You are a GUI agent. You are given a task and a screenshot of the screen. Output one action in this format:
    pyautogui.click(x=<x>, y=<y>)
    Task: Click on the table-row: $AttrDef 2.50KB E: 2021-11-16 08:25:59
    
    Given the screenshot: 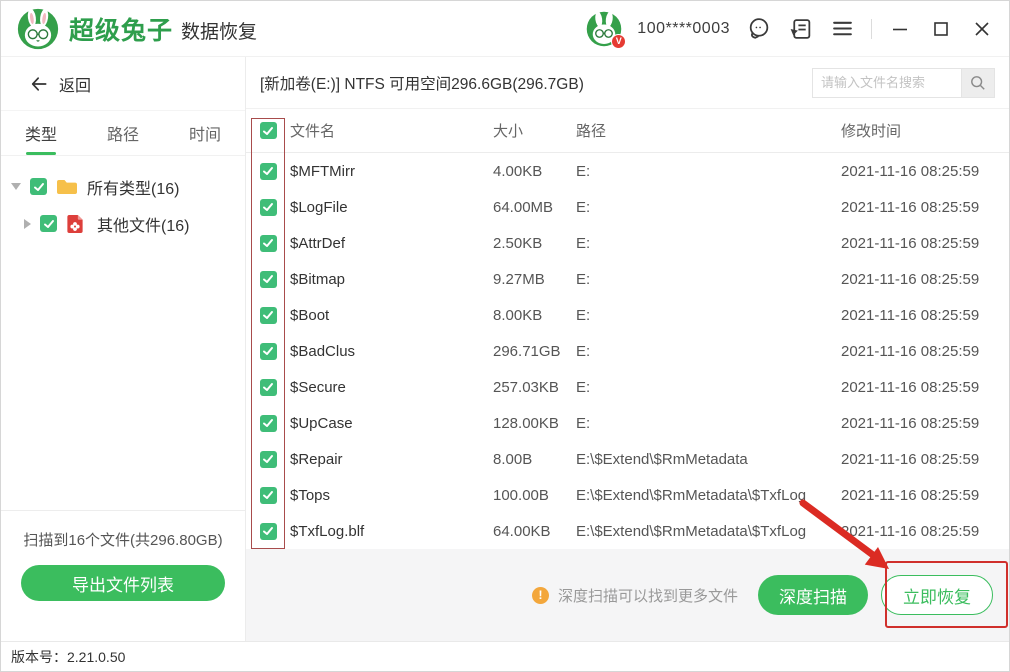 What is the action you would take?
    pyautogui.click(x=627, y=243)
    